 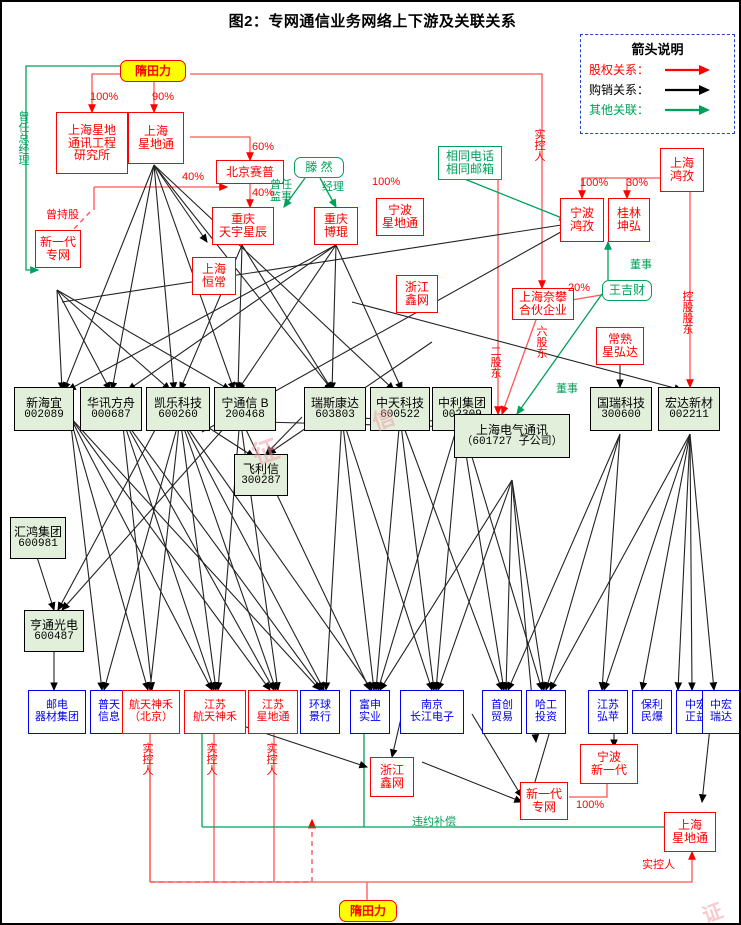 What do you see at coordinates (619, 110) in the screenshot?
I see `legend-label-other: 其他关联：` at bounding box center [619, 110].